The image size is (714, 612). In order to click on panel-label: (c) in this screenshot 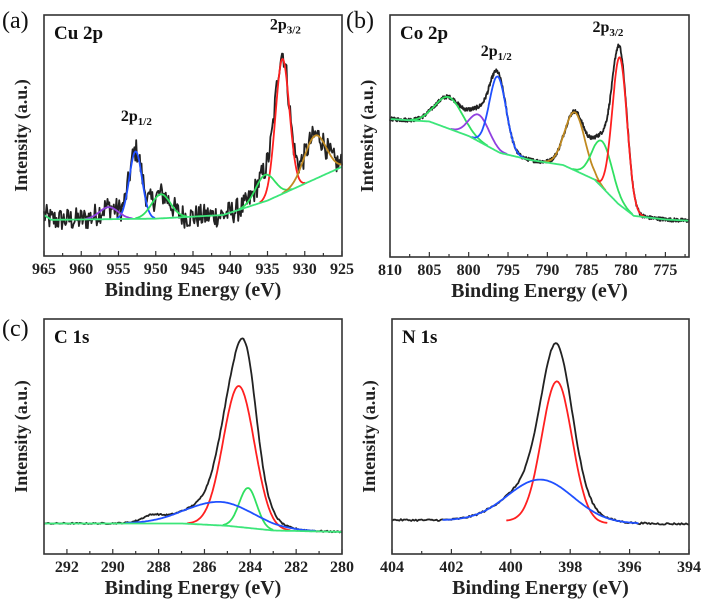, I will do `click(15, 329)`.